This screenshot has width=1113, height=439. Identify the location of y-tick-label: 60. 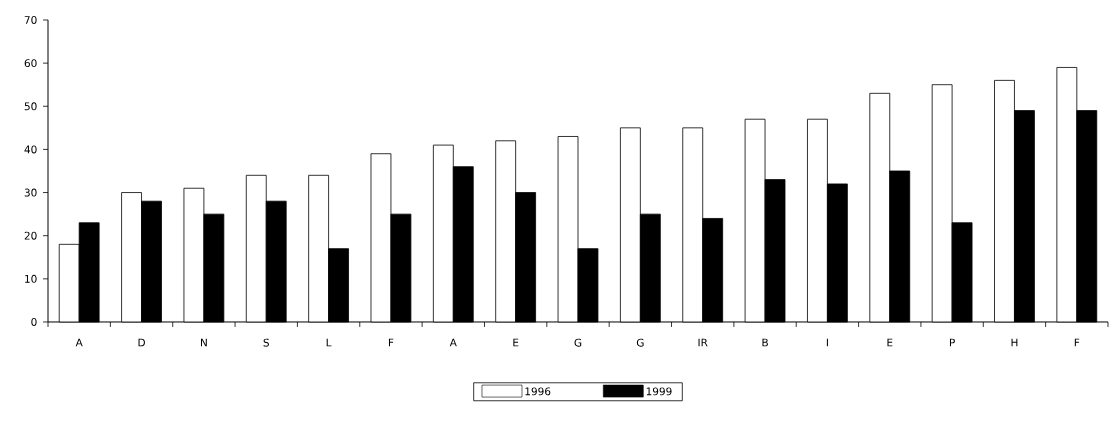
(30, 63).